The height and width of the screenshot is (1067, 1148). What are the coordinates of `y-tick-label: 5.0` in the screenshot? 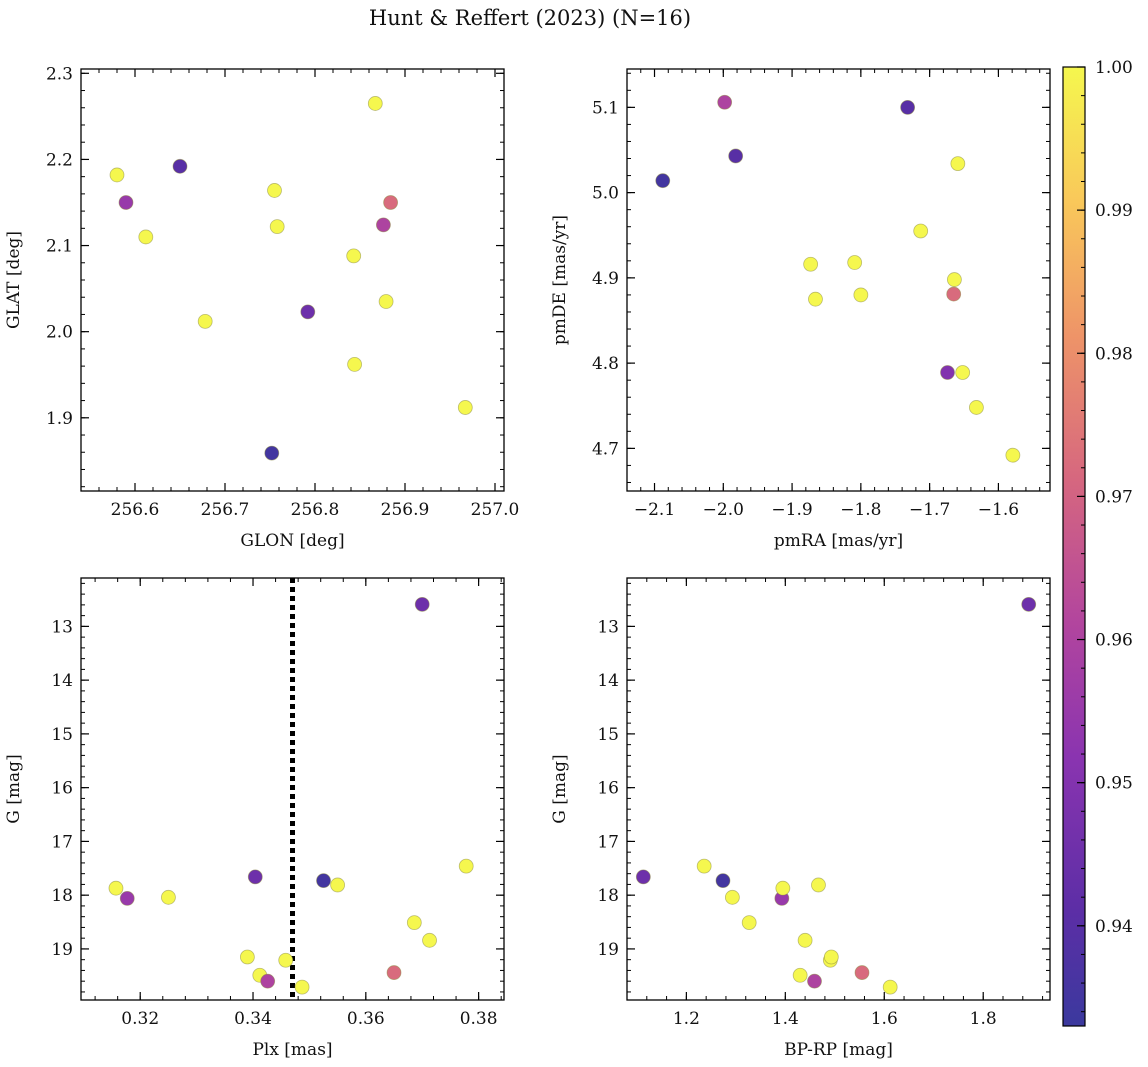 It's located at (605, 194).